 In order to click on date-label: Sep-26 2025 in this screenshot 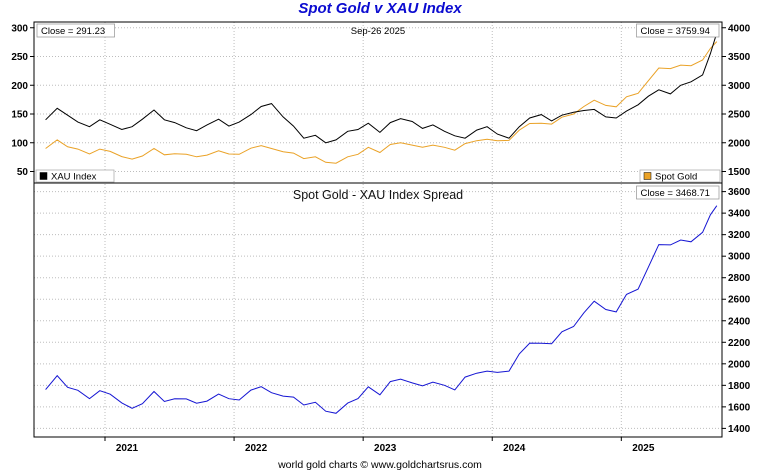, I will do `click(378, 31)`.